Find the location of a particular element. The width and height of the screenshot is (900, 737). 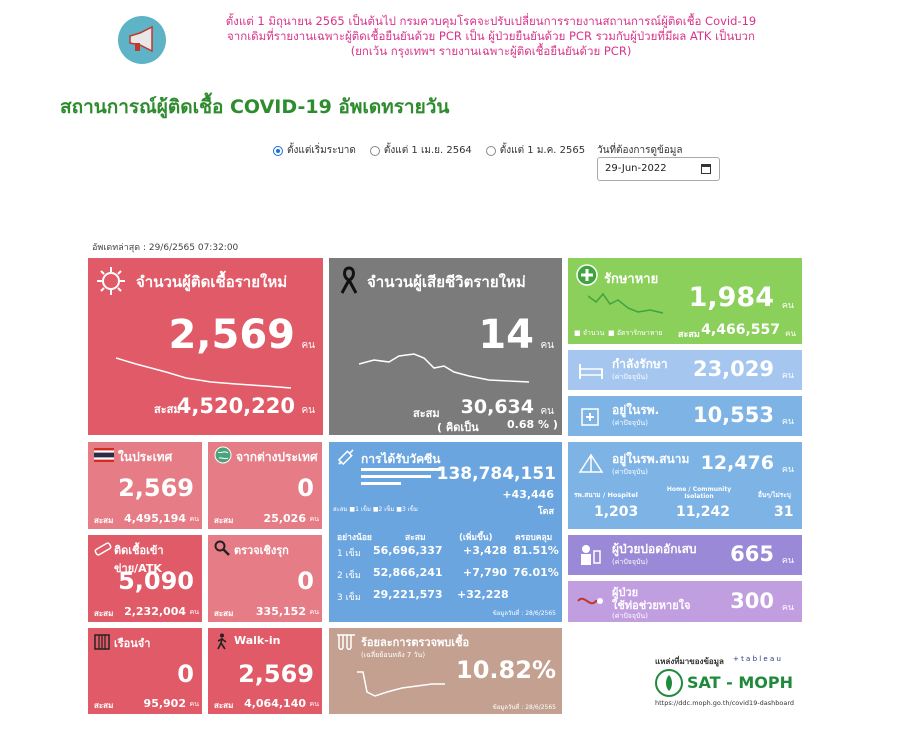

ventilator-label-1: ผู้ป่วย is located at coordinates (625, 592).